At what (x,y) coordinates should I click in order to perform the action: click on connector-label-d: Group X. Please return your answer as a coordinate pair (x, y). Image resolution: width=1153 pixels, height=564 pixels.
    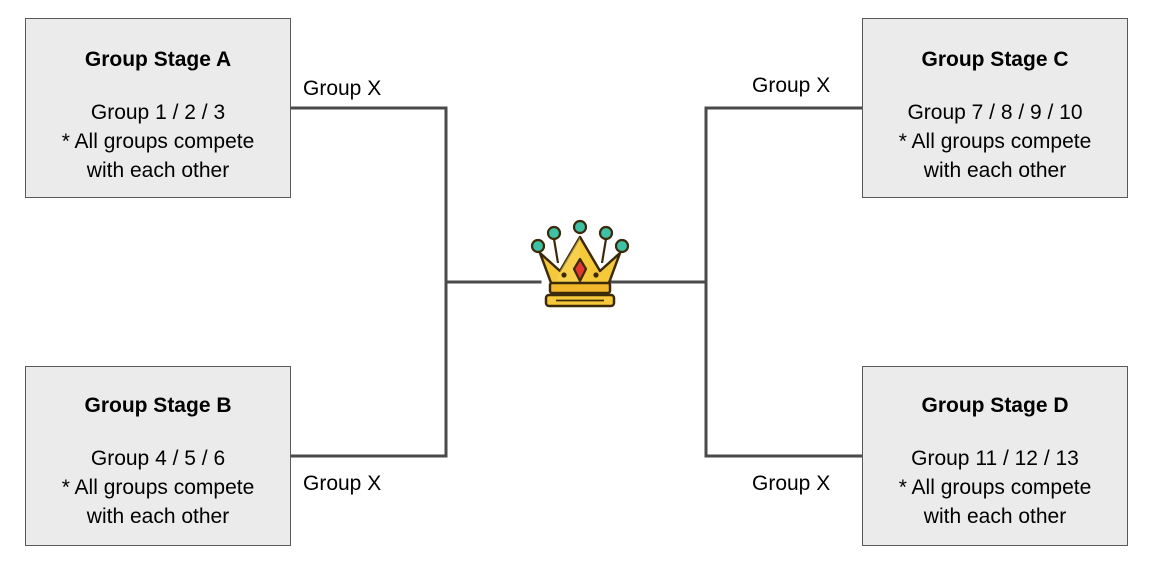
    Looking at the image, I should click on (791, 483).